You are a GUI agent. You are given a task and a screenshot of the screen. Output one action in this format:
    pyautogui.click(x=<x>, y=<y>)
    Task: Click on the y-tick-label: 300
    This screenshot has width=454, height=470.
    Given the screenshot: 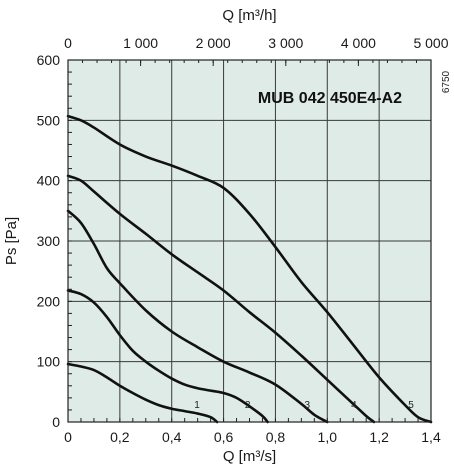 What is the action you would take?
    pyautogui.click(x=49, y=241)
    